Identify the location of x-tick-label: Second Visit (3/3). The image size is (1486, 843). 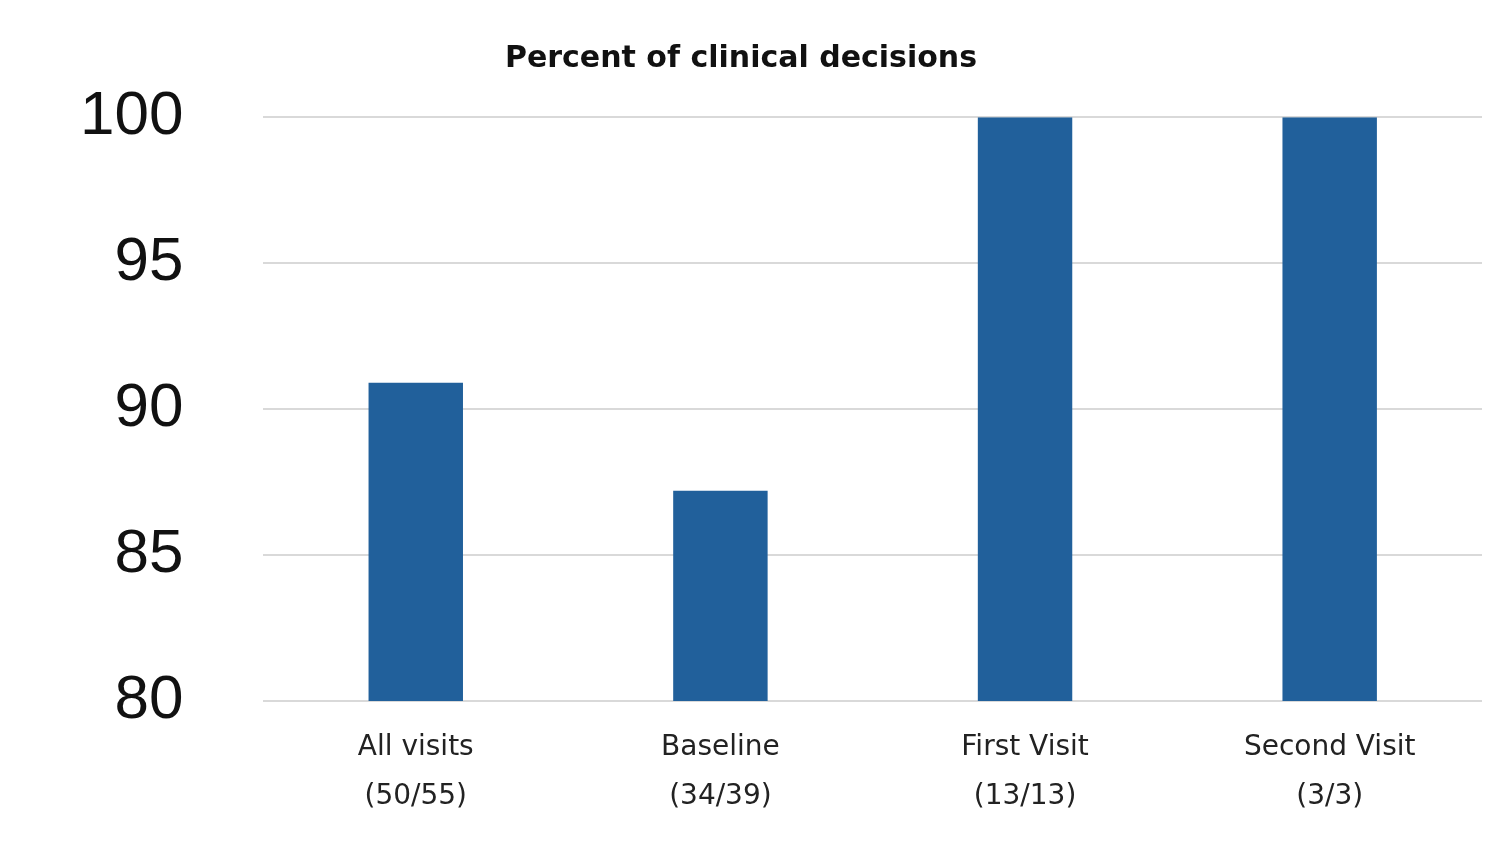
(1329, 769).